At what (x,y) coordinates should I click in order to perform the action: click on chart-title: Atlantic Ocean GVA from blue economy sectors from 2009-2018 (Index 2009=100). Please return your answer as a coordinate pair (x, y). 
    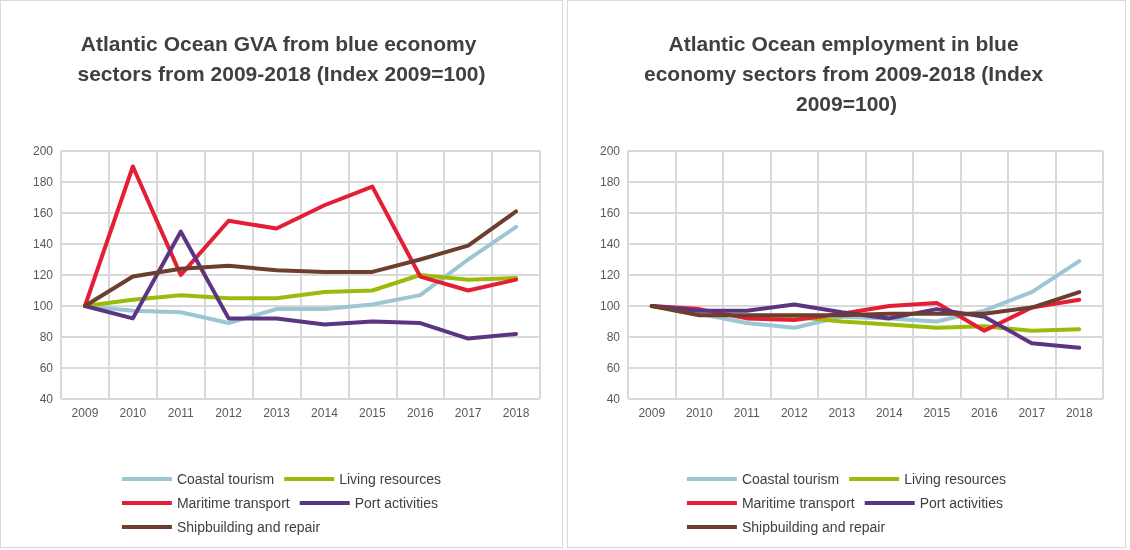
    Looking at the image, I should click on (281, 58).